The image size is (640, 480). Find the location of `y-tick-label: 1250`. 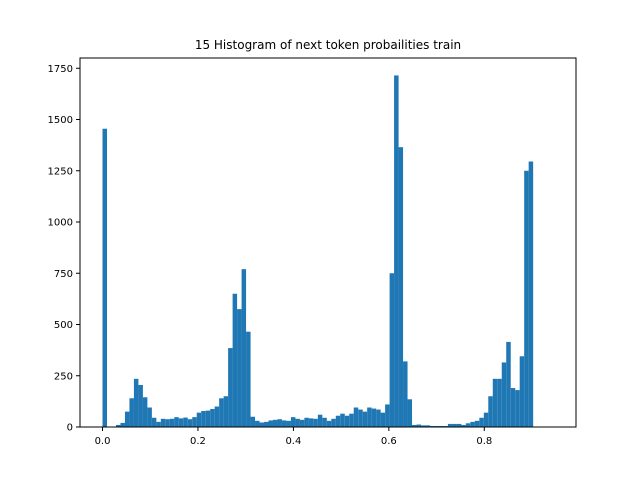

y-tick-label: 1250 is located at coordinates (60, 171).